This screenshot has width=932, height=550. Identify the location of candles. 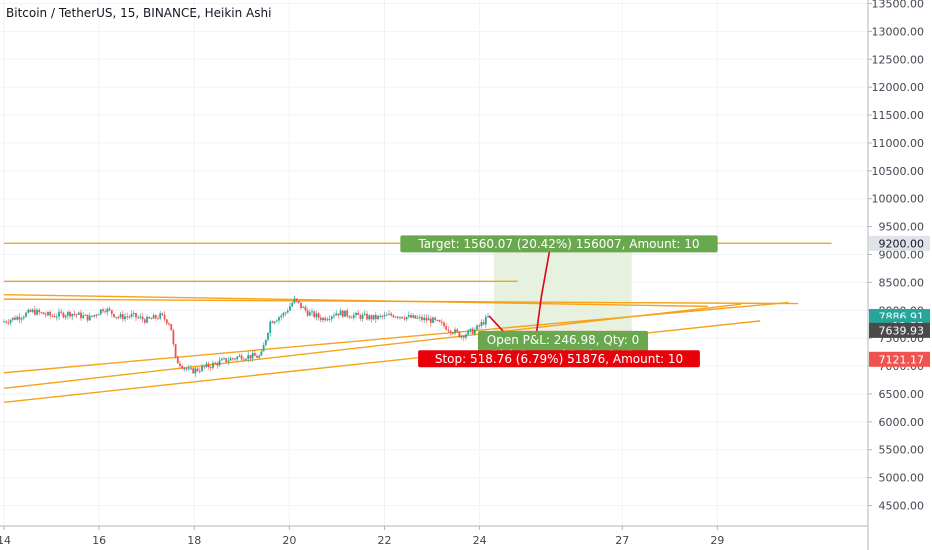
(246, 336).